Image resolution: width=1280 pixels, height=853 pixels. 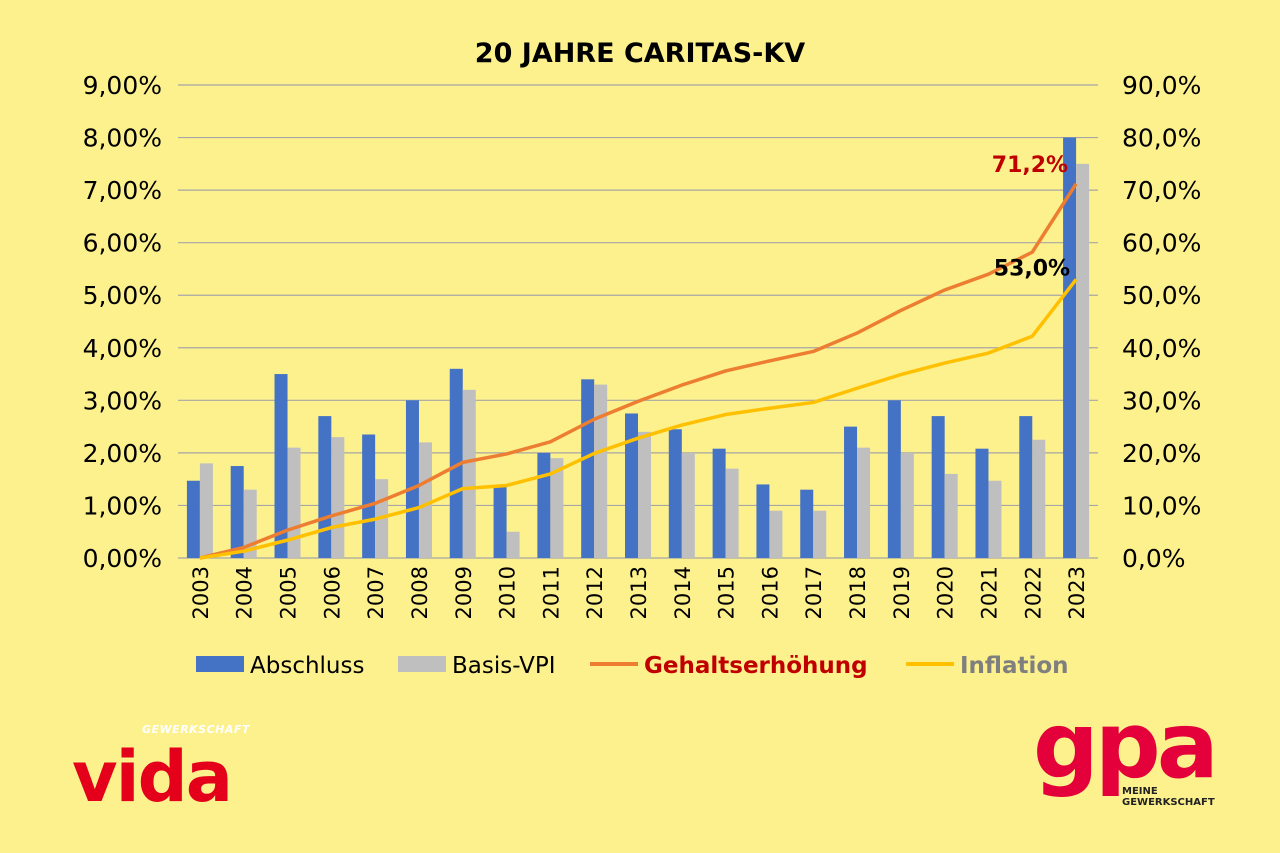 What do you see at coordinates (1161, 400) in the screenshot?
I see `right-tick-label: 30,0%` at bounding box center [1161, 400].